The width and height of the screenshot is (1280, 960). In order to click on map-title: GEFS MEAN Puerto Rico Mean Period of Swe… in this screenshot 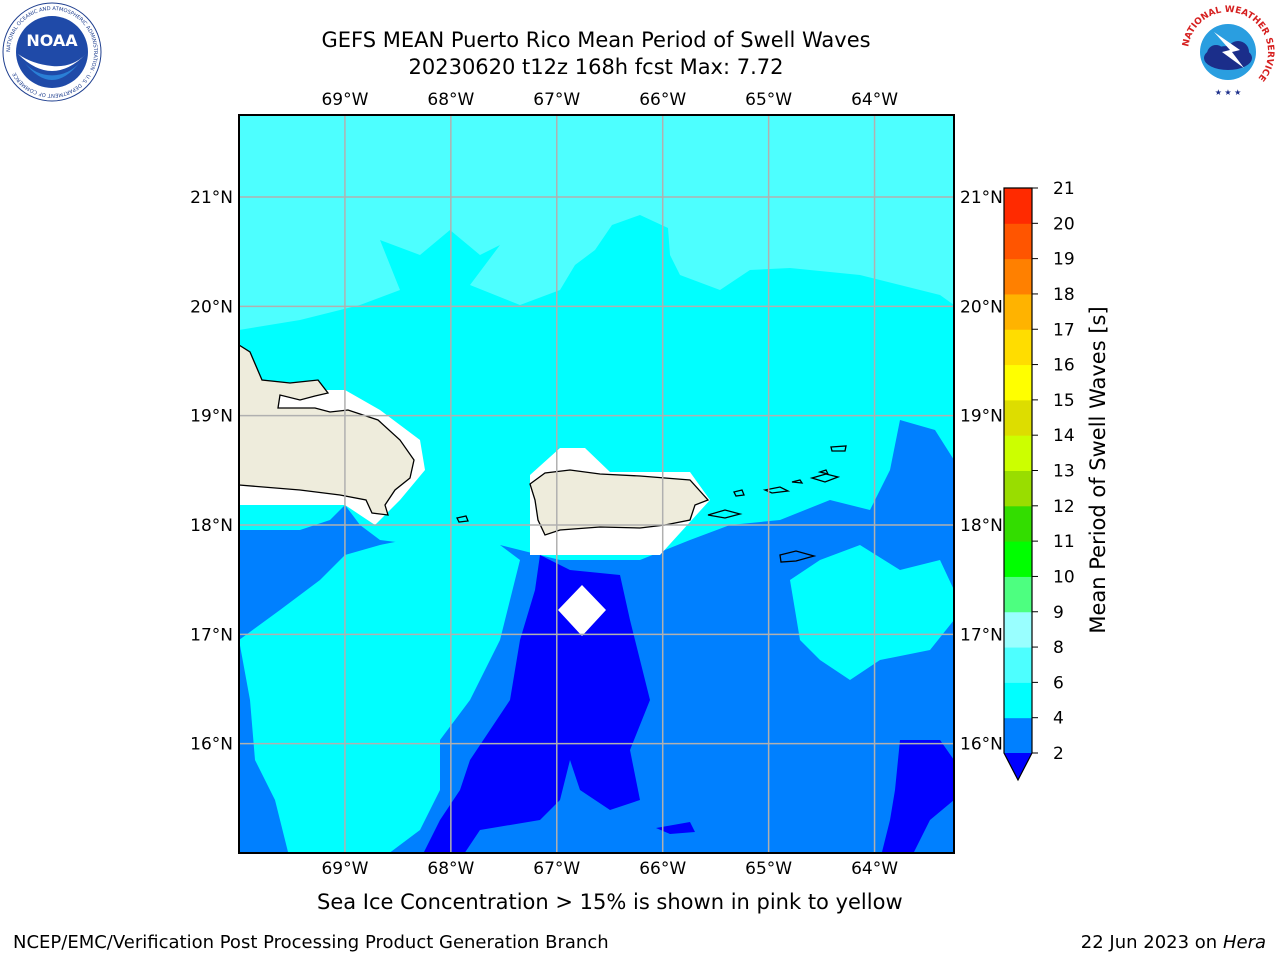, I will do `click(596, 40)`.